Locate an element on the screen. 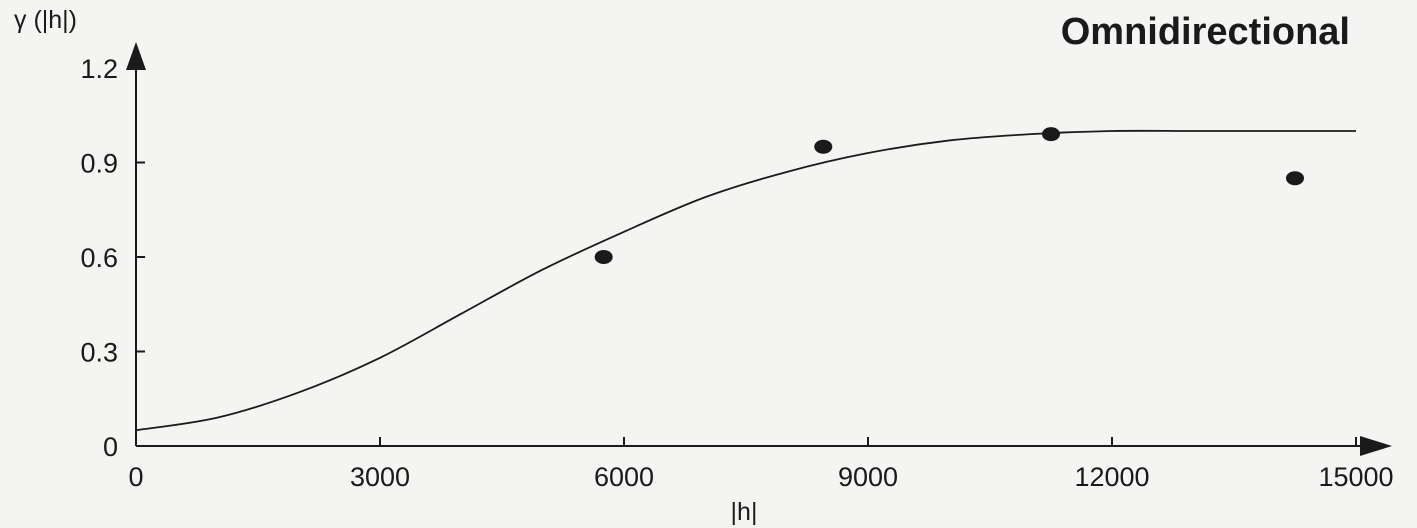 This screenshot has width=1417, height=528. x-axis-arrow is located at coordinates (1376, 446).